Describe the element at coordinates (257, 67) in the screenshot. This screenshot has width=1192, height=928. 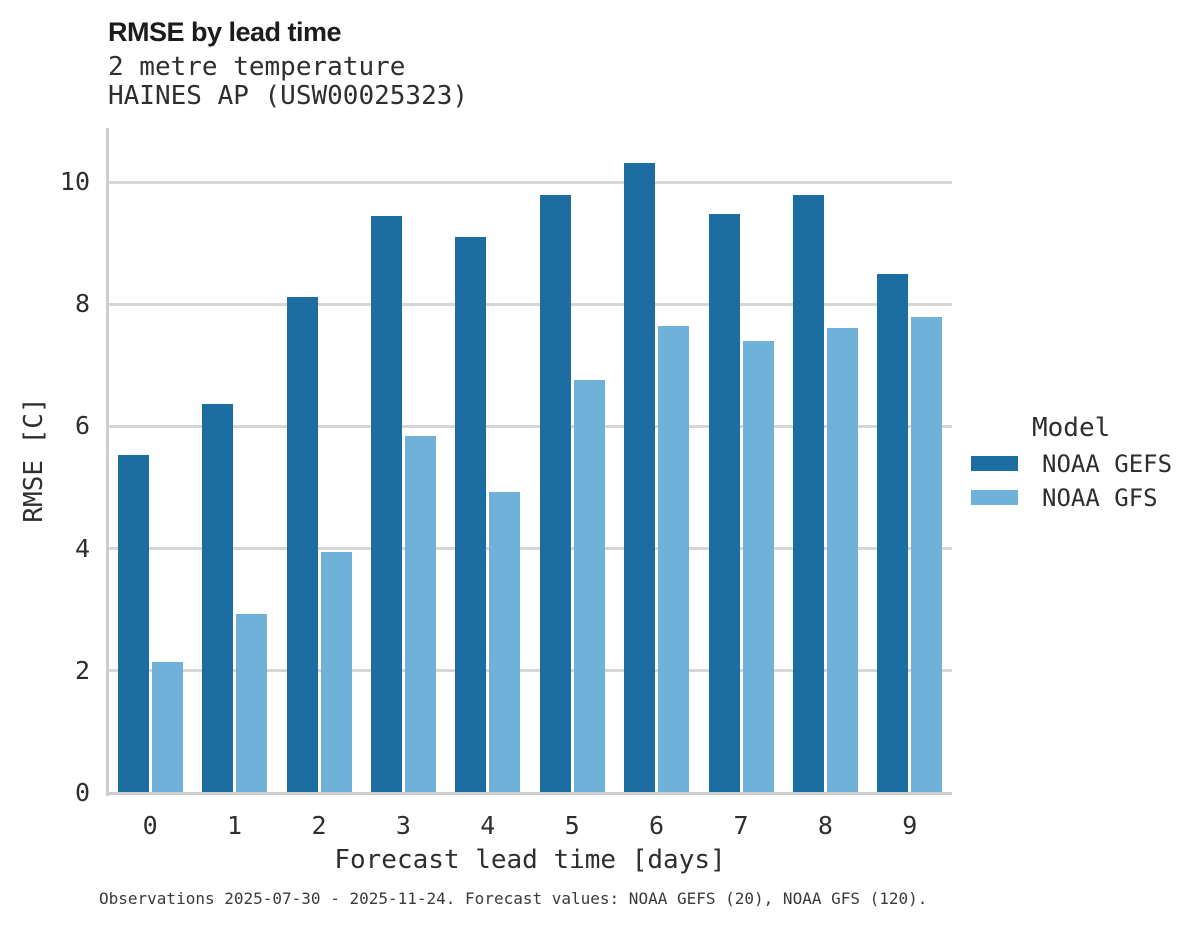
I see `chart-subtitle-variable: 2 metre temperature` at that location.